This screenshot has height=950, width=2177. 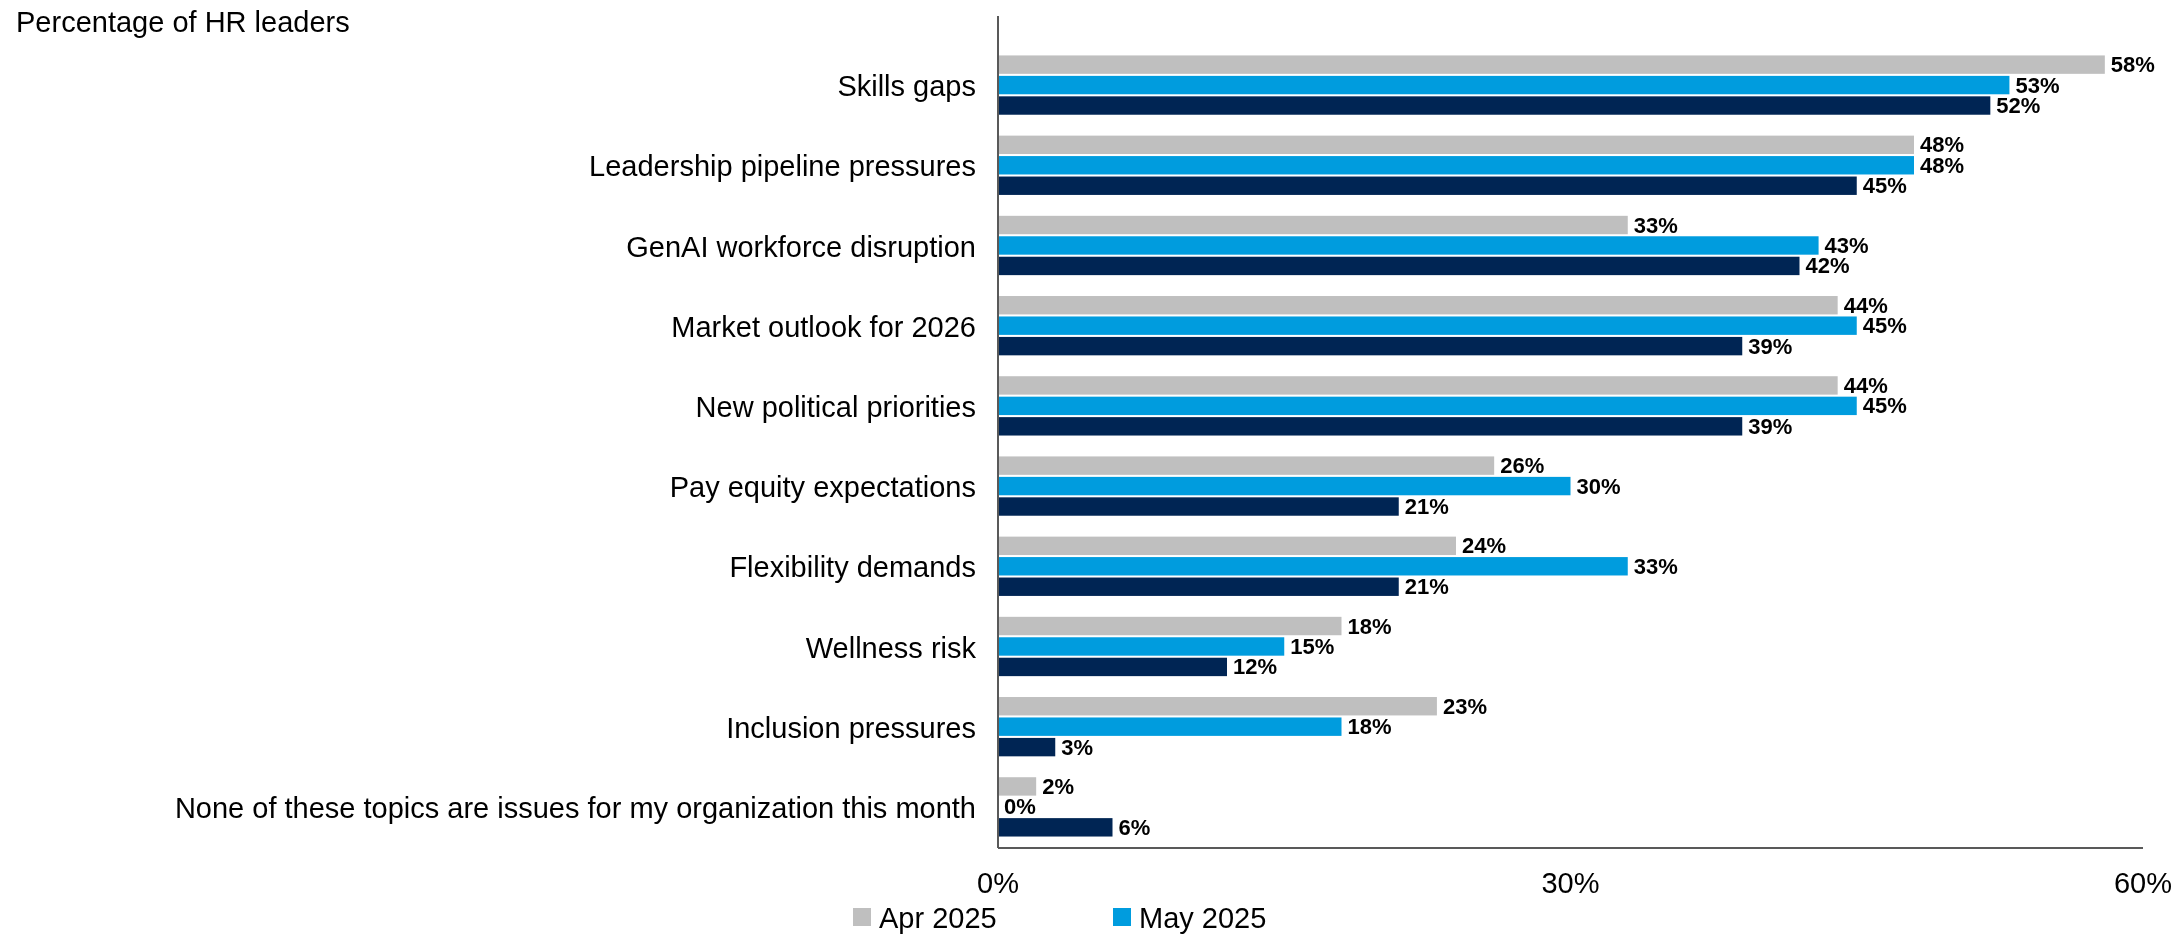 What do you see at coordinates (1255, 667) in the screenshot?
I see `data-label: 12%` at bounding box center [1255, 667].